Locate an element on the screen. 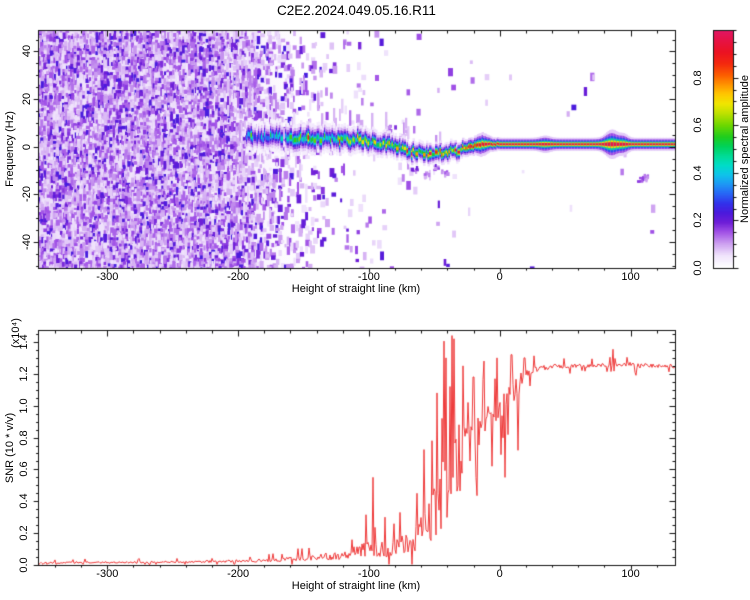 The width and height of the screenshot is (750, 600). top-x-tick-label: -100 is located at coordinates (368, 277).